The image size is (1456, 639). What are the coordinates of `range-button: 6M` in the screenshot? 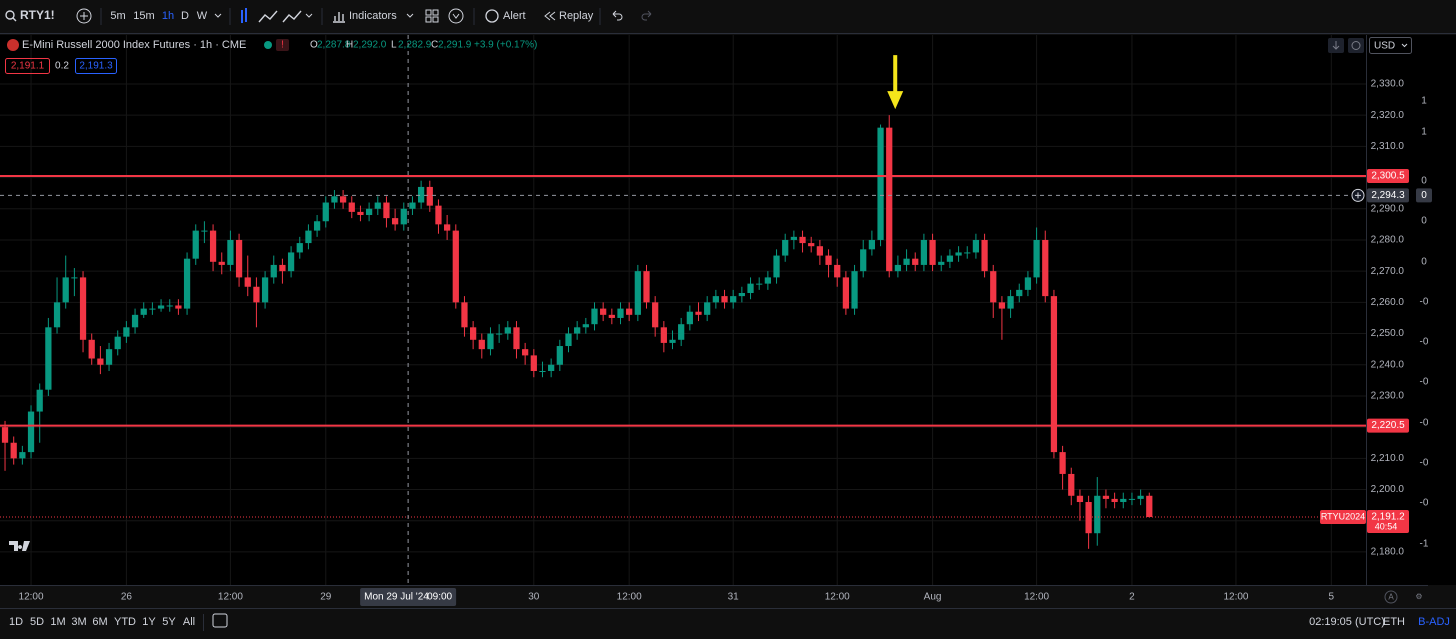 It's located at (99, 622).